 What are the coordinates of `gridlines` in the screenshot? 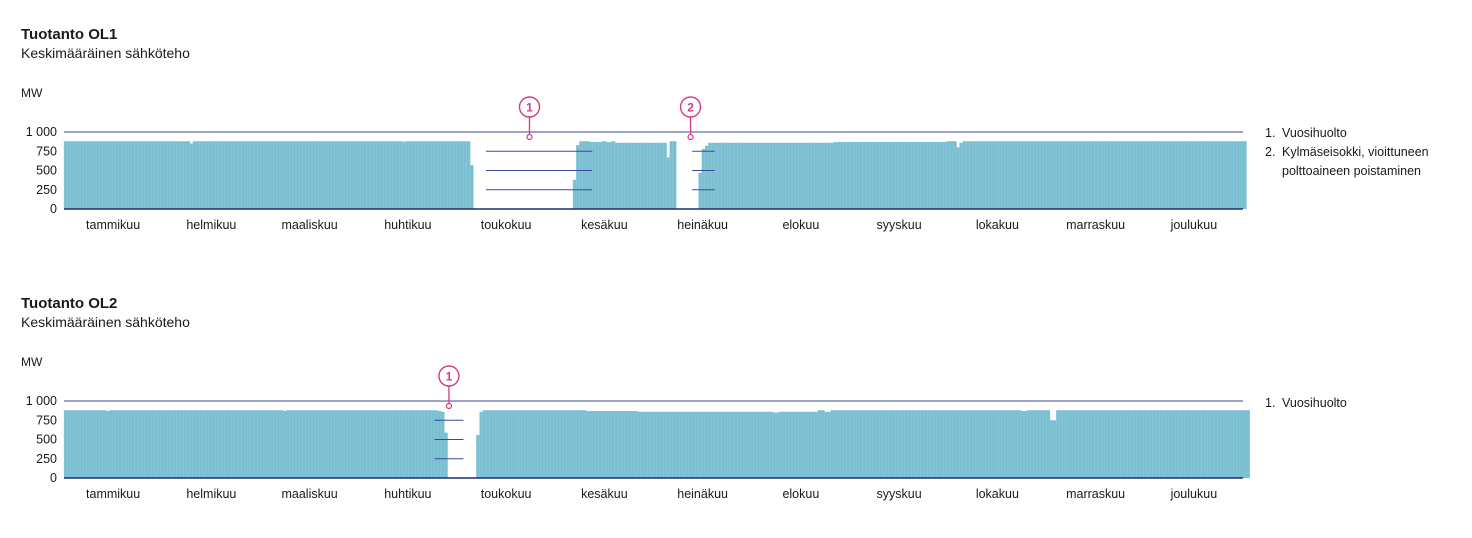 It's located at (653, 161).